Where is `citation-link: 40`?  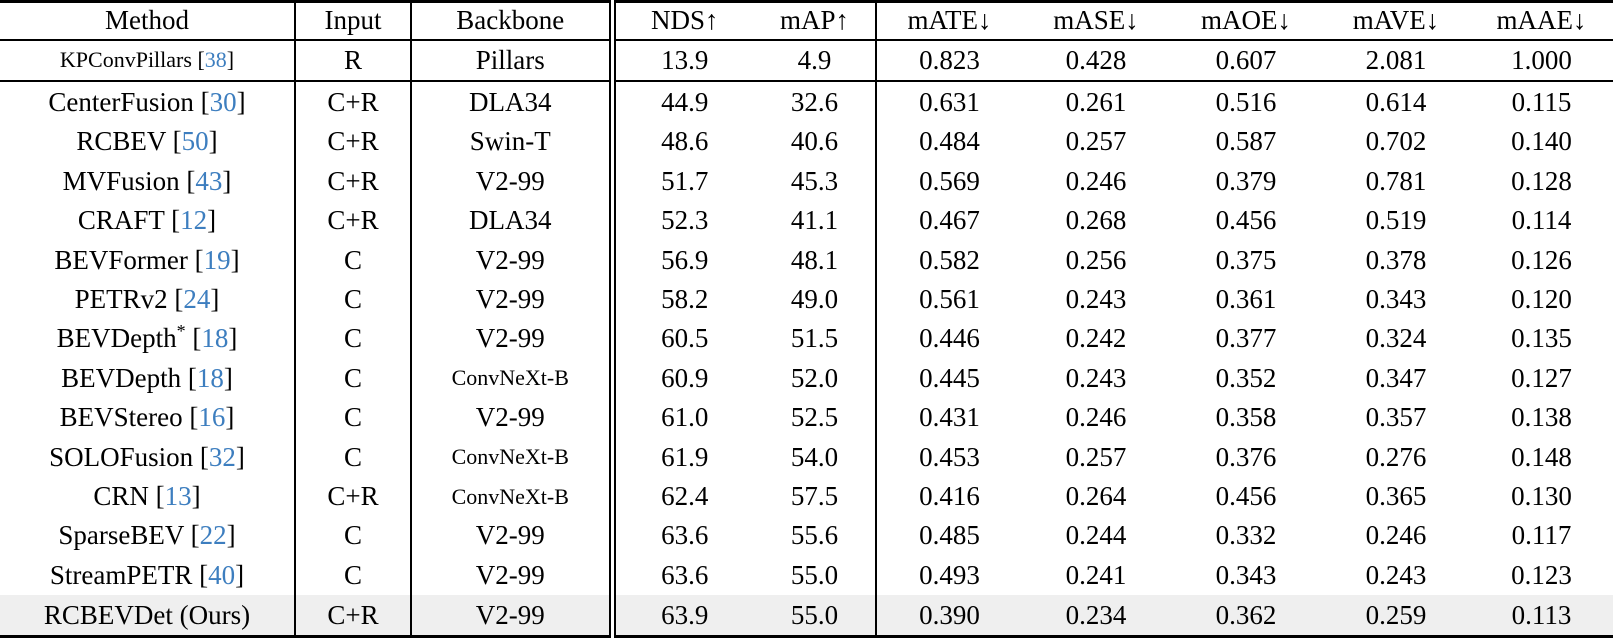
citation-link: 40 is located at coordinates (222, 574).